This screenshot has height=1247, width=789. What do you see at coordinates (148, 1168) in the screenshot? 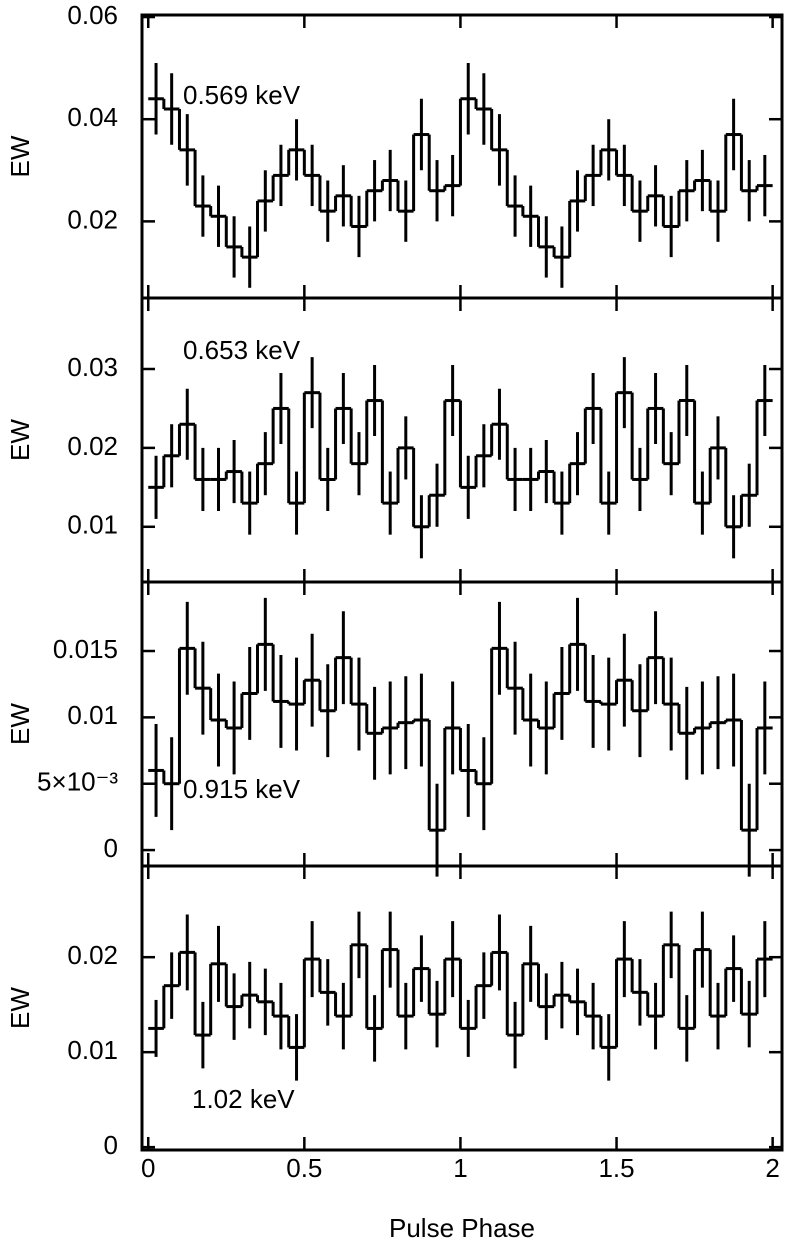
I see `x-tick-label: 0` at bounding box center [148, 1168].